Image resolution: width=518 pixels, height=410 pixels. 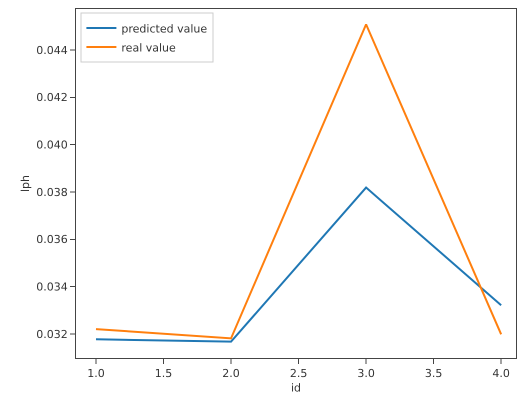 What do you see at coordinates (501, 373) in the screenshot?
I see `x-tick-label: 4.0` at bounding box center [501, 373].